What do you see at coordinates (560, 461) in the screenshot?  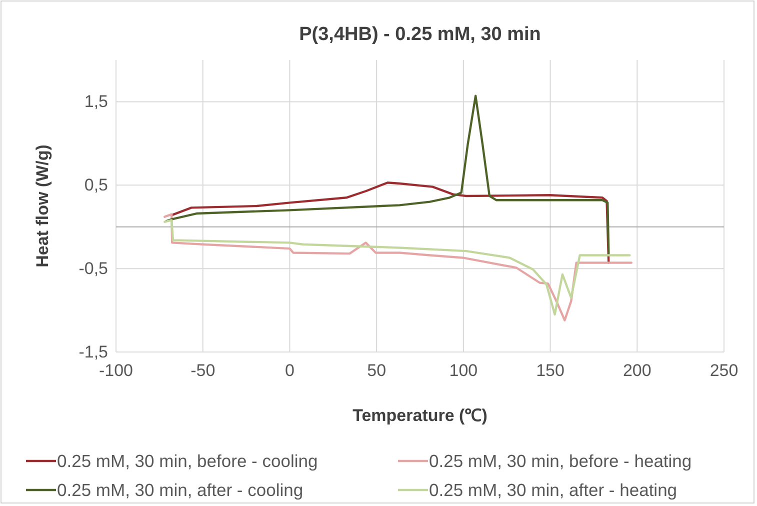 I see `legend-label: 0.25 mM, 30 min, before - heating` at bounding box center [560, 461].